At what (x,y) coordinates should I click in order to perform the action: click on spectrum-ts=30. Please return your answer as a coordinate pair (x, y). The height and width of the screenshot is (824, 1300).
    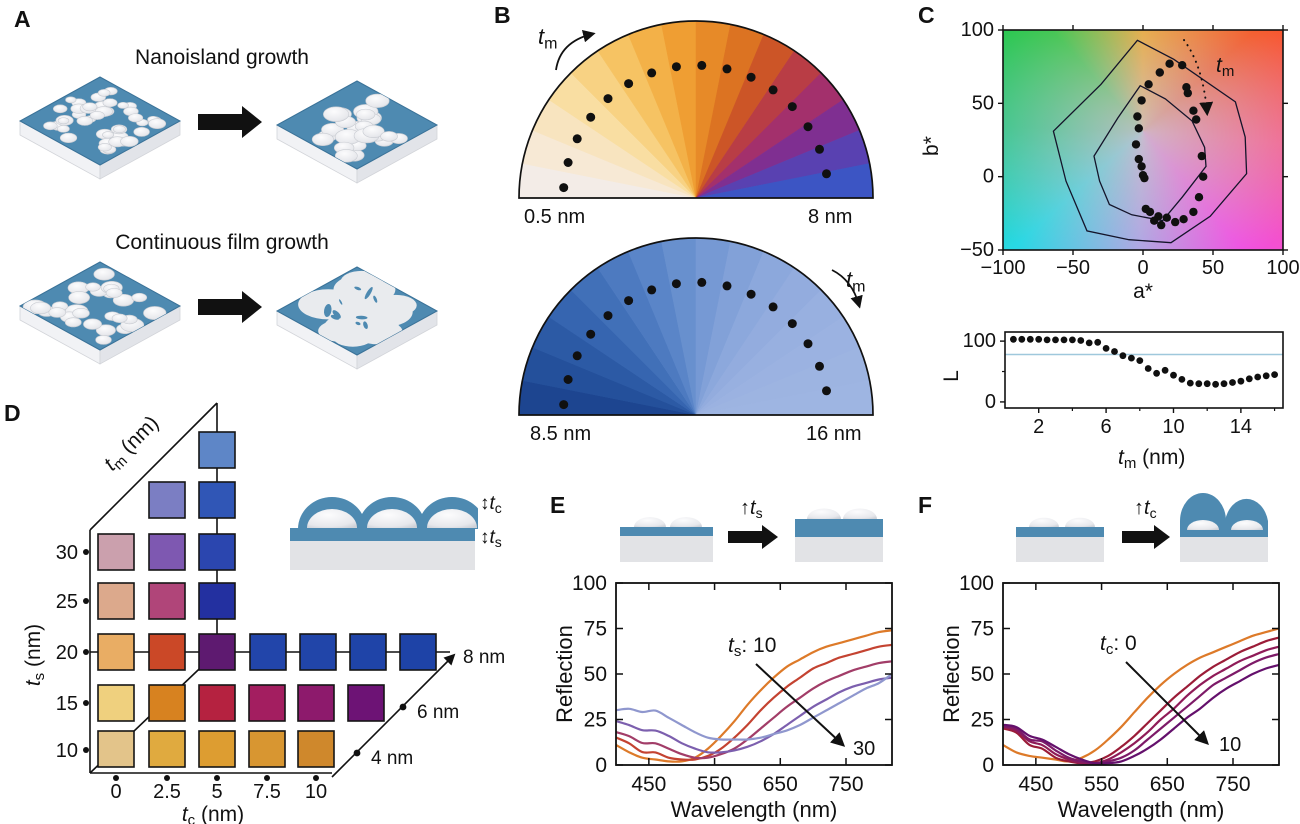
    Looking at the image, I should click on (754, 707).